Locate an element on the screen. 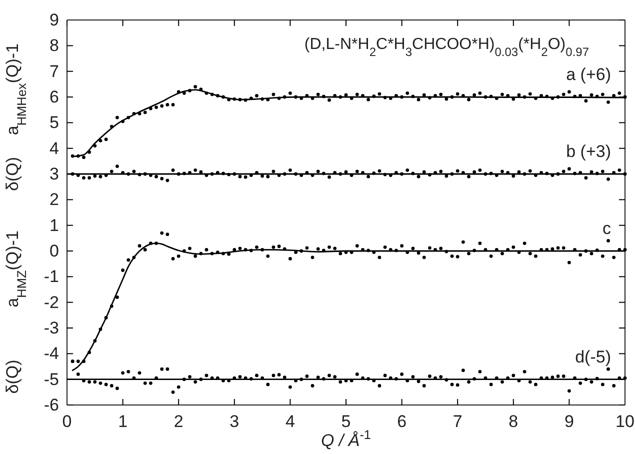 The image size is (635, 454). y-tick-label: 5 is located at coordinates (54, 122).